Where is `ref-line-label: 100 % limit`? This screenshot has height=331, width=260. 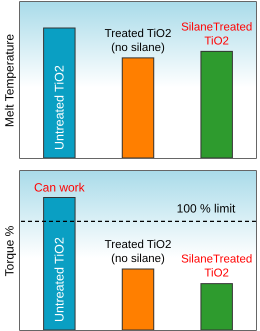
ref-line-label: 100 % limit is located at coordinates (206, 208).